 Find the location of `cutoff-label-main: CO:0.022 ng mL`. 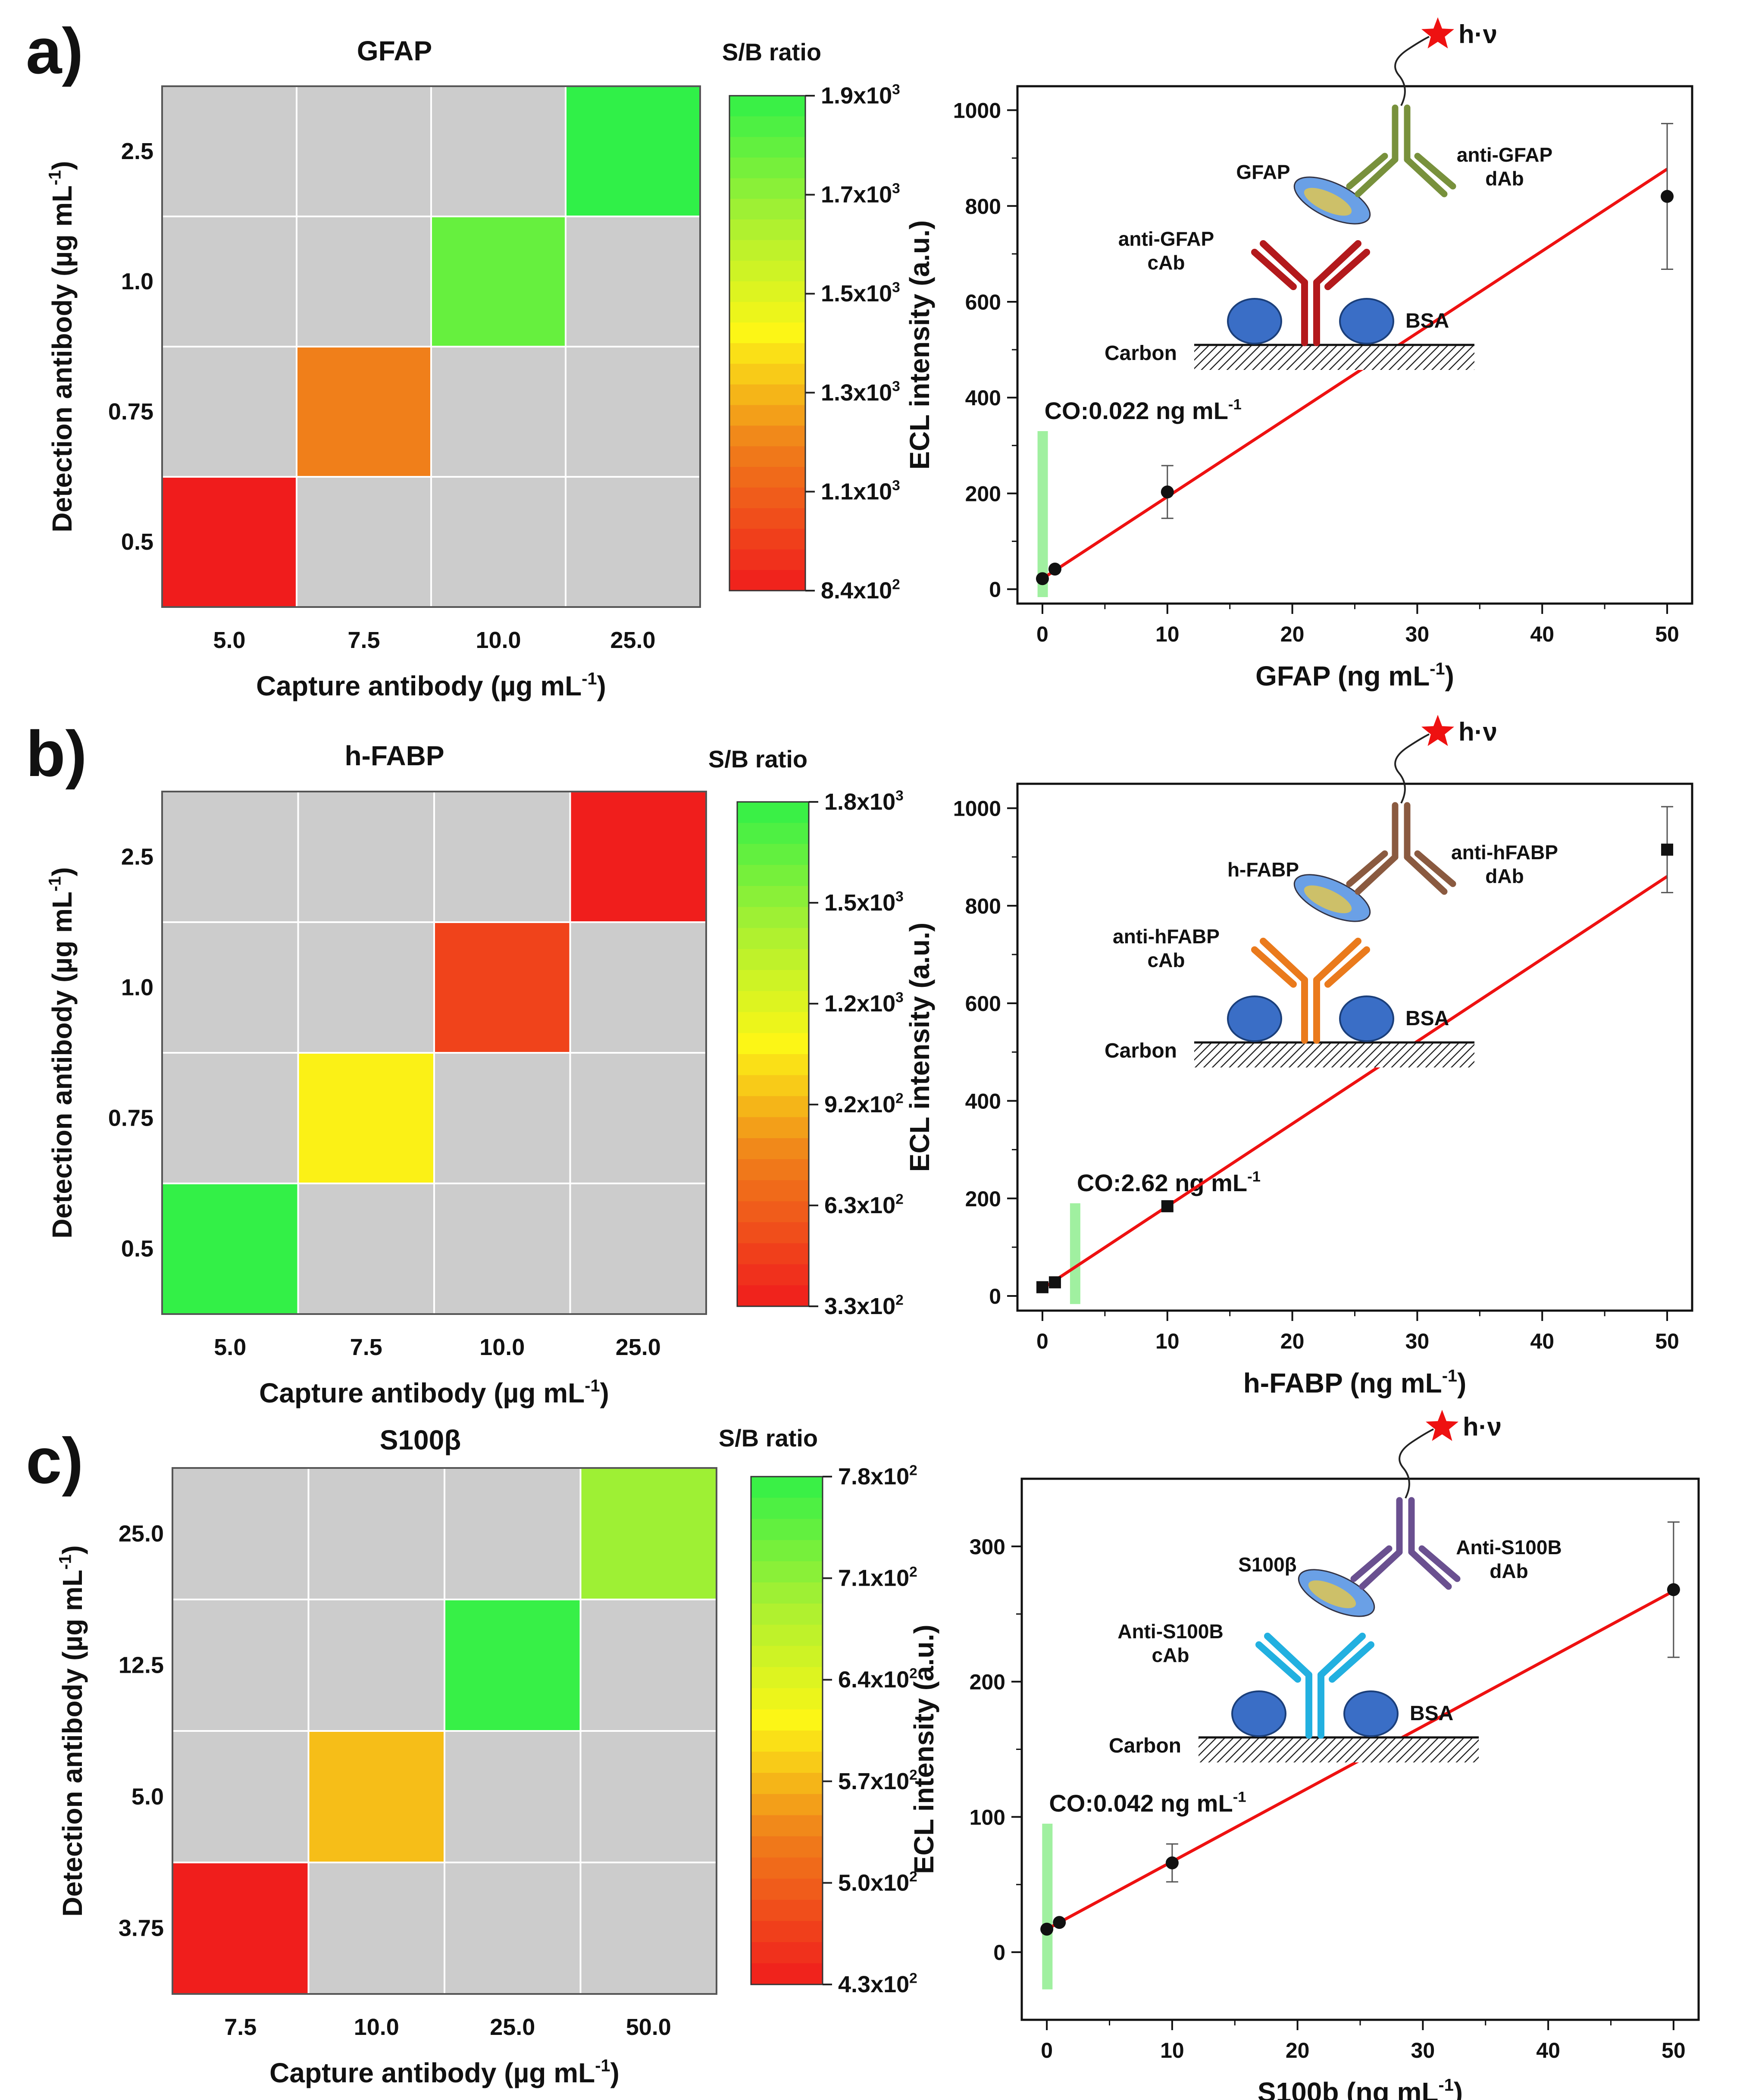

cutoff-label-main: CO:0.022 ng mL is located at coordinates (1136, 410).